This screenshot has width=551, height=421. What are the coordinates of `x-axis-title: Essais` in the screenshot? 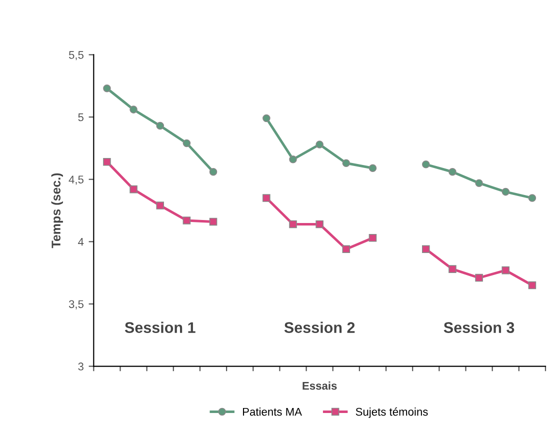 It's located at (319, 386).